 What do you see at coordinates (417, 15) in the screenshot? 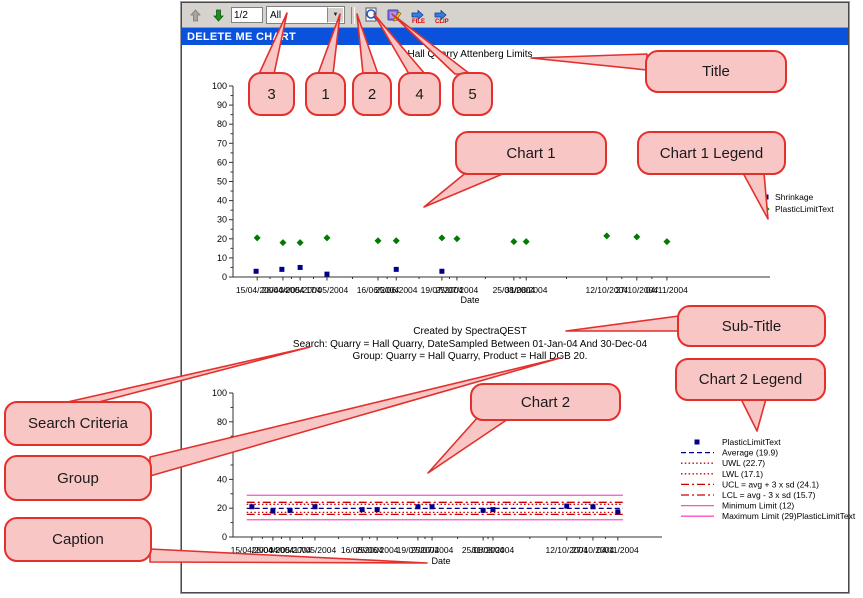
I see `export-to-file-button: FILE` at bounding box center [417, 15].